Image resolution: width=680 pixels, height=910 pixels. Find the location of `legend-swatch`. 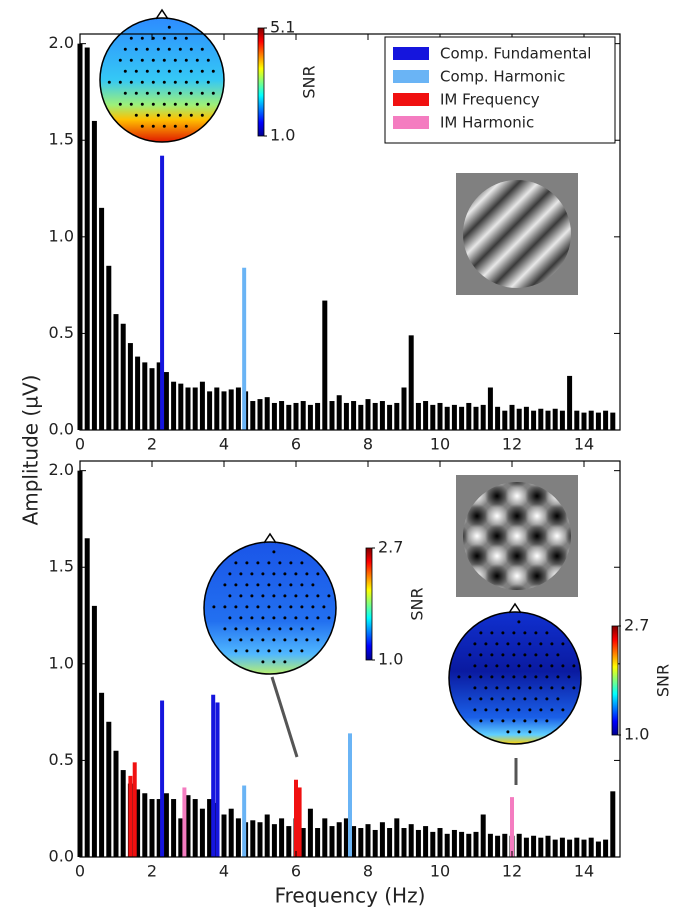

legend-swatch is located at coordinates (411, 53).